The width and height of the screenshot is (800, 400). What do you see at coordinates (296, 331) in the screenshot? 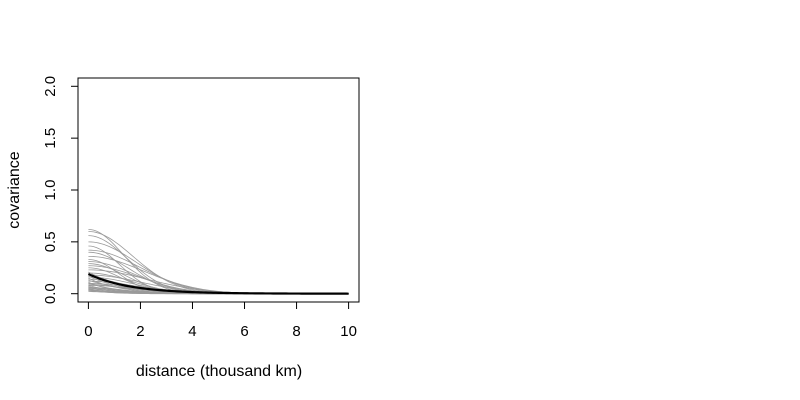
I see `x-tick-label: 8` at bounding box center [296, 331].